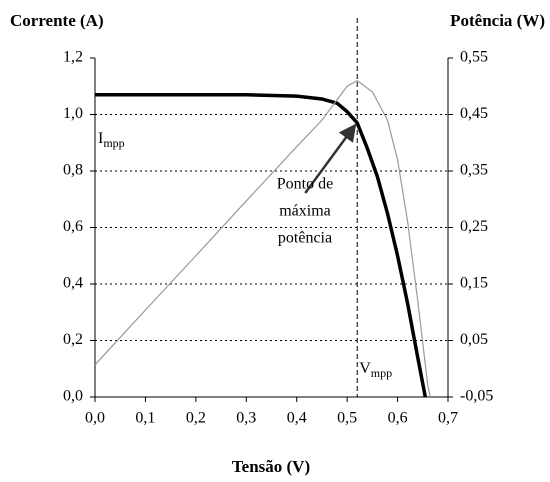 The height and width of the screenshot is (482, 550). I want to click on left-axis-title: Corrente (A), so click(57, 20).